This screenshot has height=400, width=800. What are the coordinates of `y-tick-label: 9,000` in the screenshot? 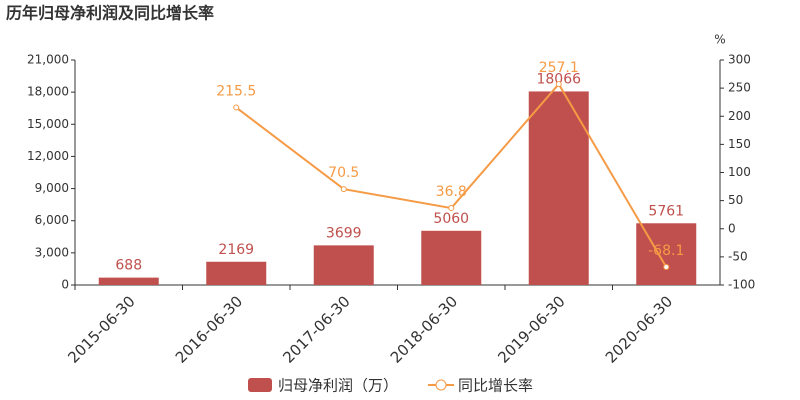 It's located at (52, 188).